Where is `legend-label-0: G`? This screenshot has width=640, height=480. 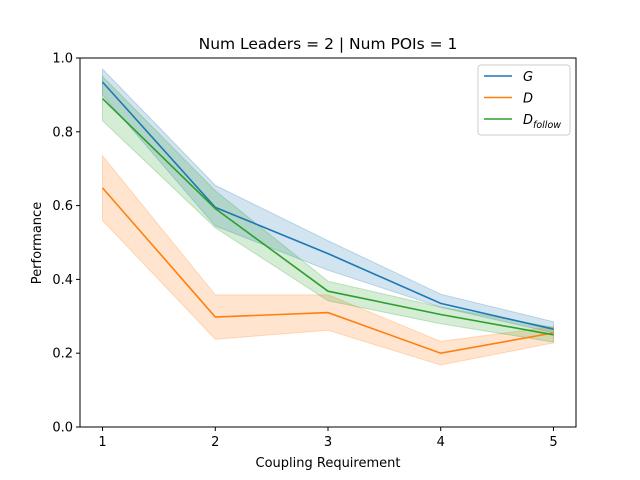
legend-label-0: G is located at coordinates (528, 77).